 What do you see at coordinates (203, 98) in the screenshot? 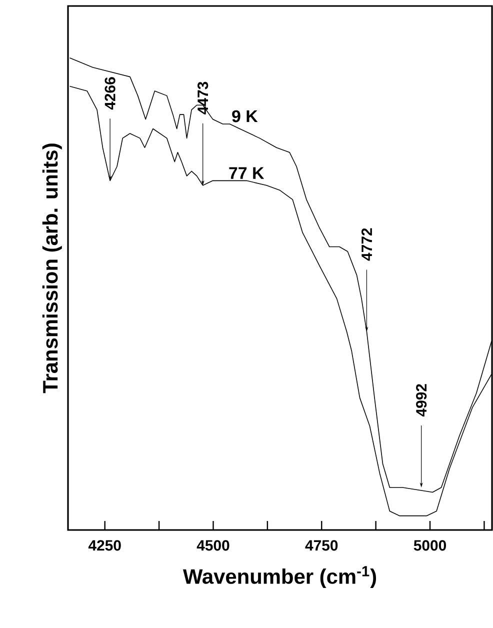
I see `annotation: 4473` at bounding box center [203, 98].